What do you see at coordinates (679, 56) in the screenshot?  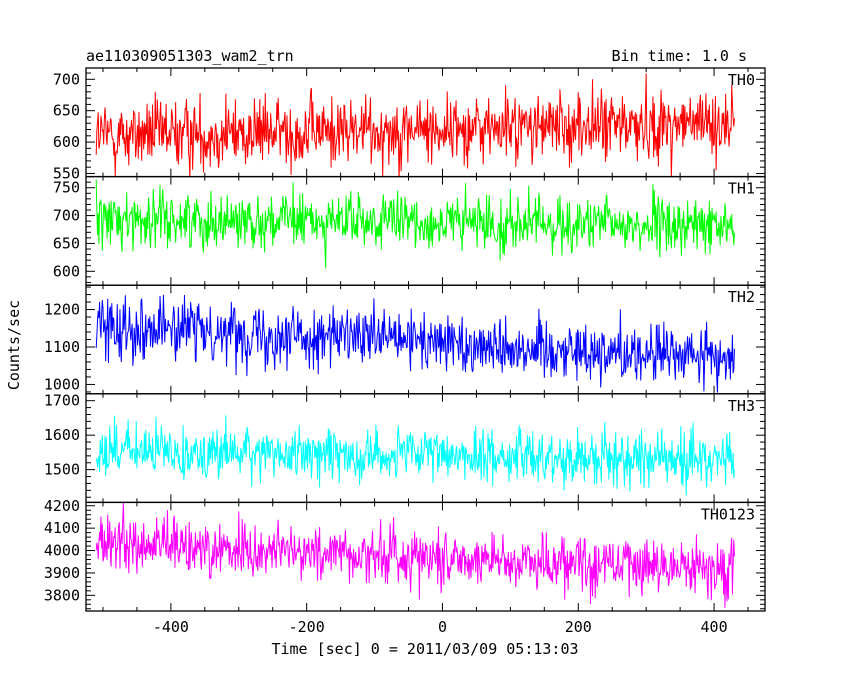 I see `bin-time-label: Bin time: 1.0 s` at bounding box center [679, 56].